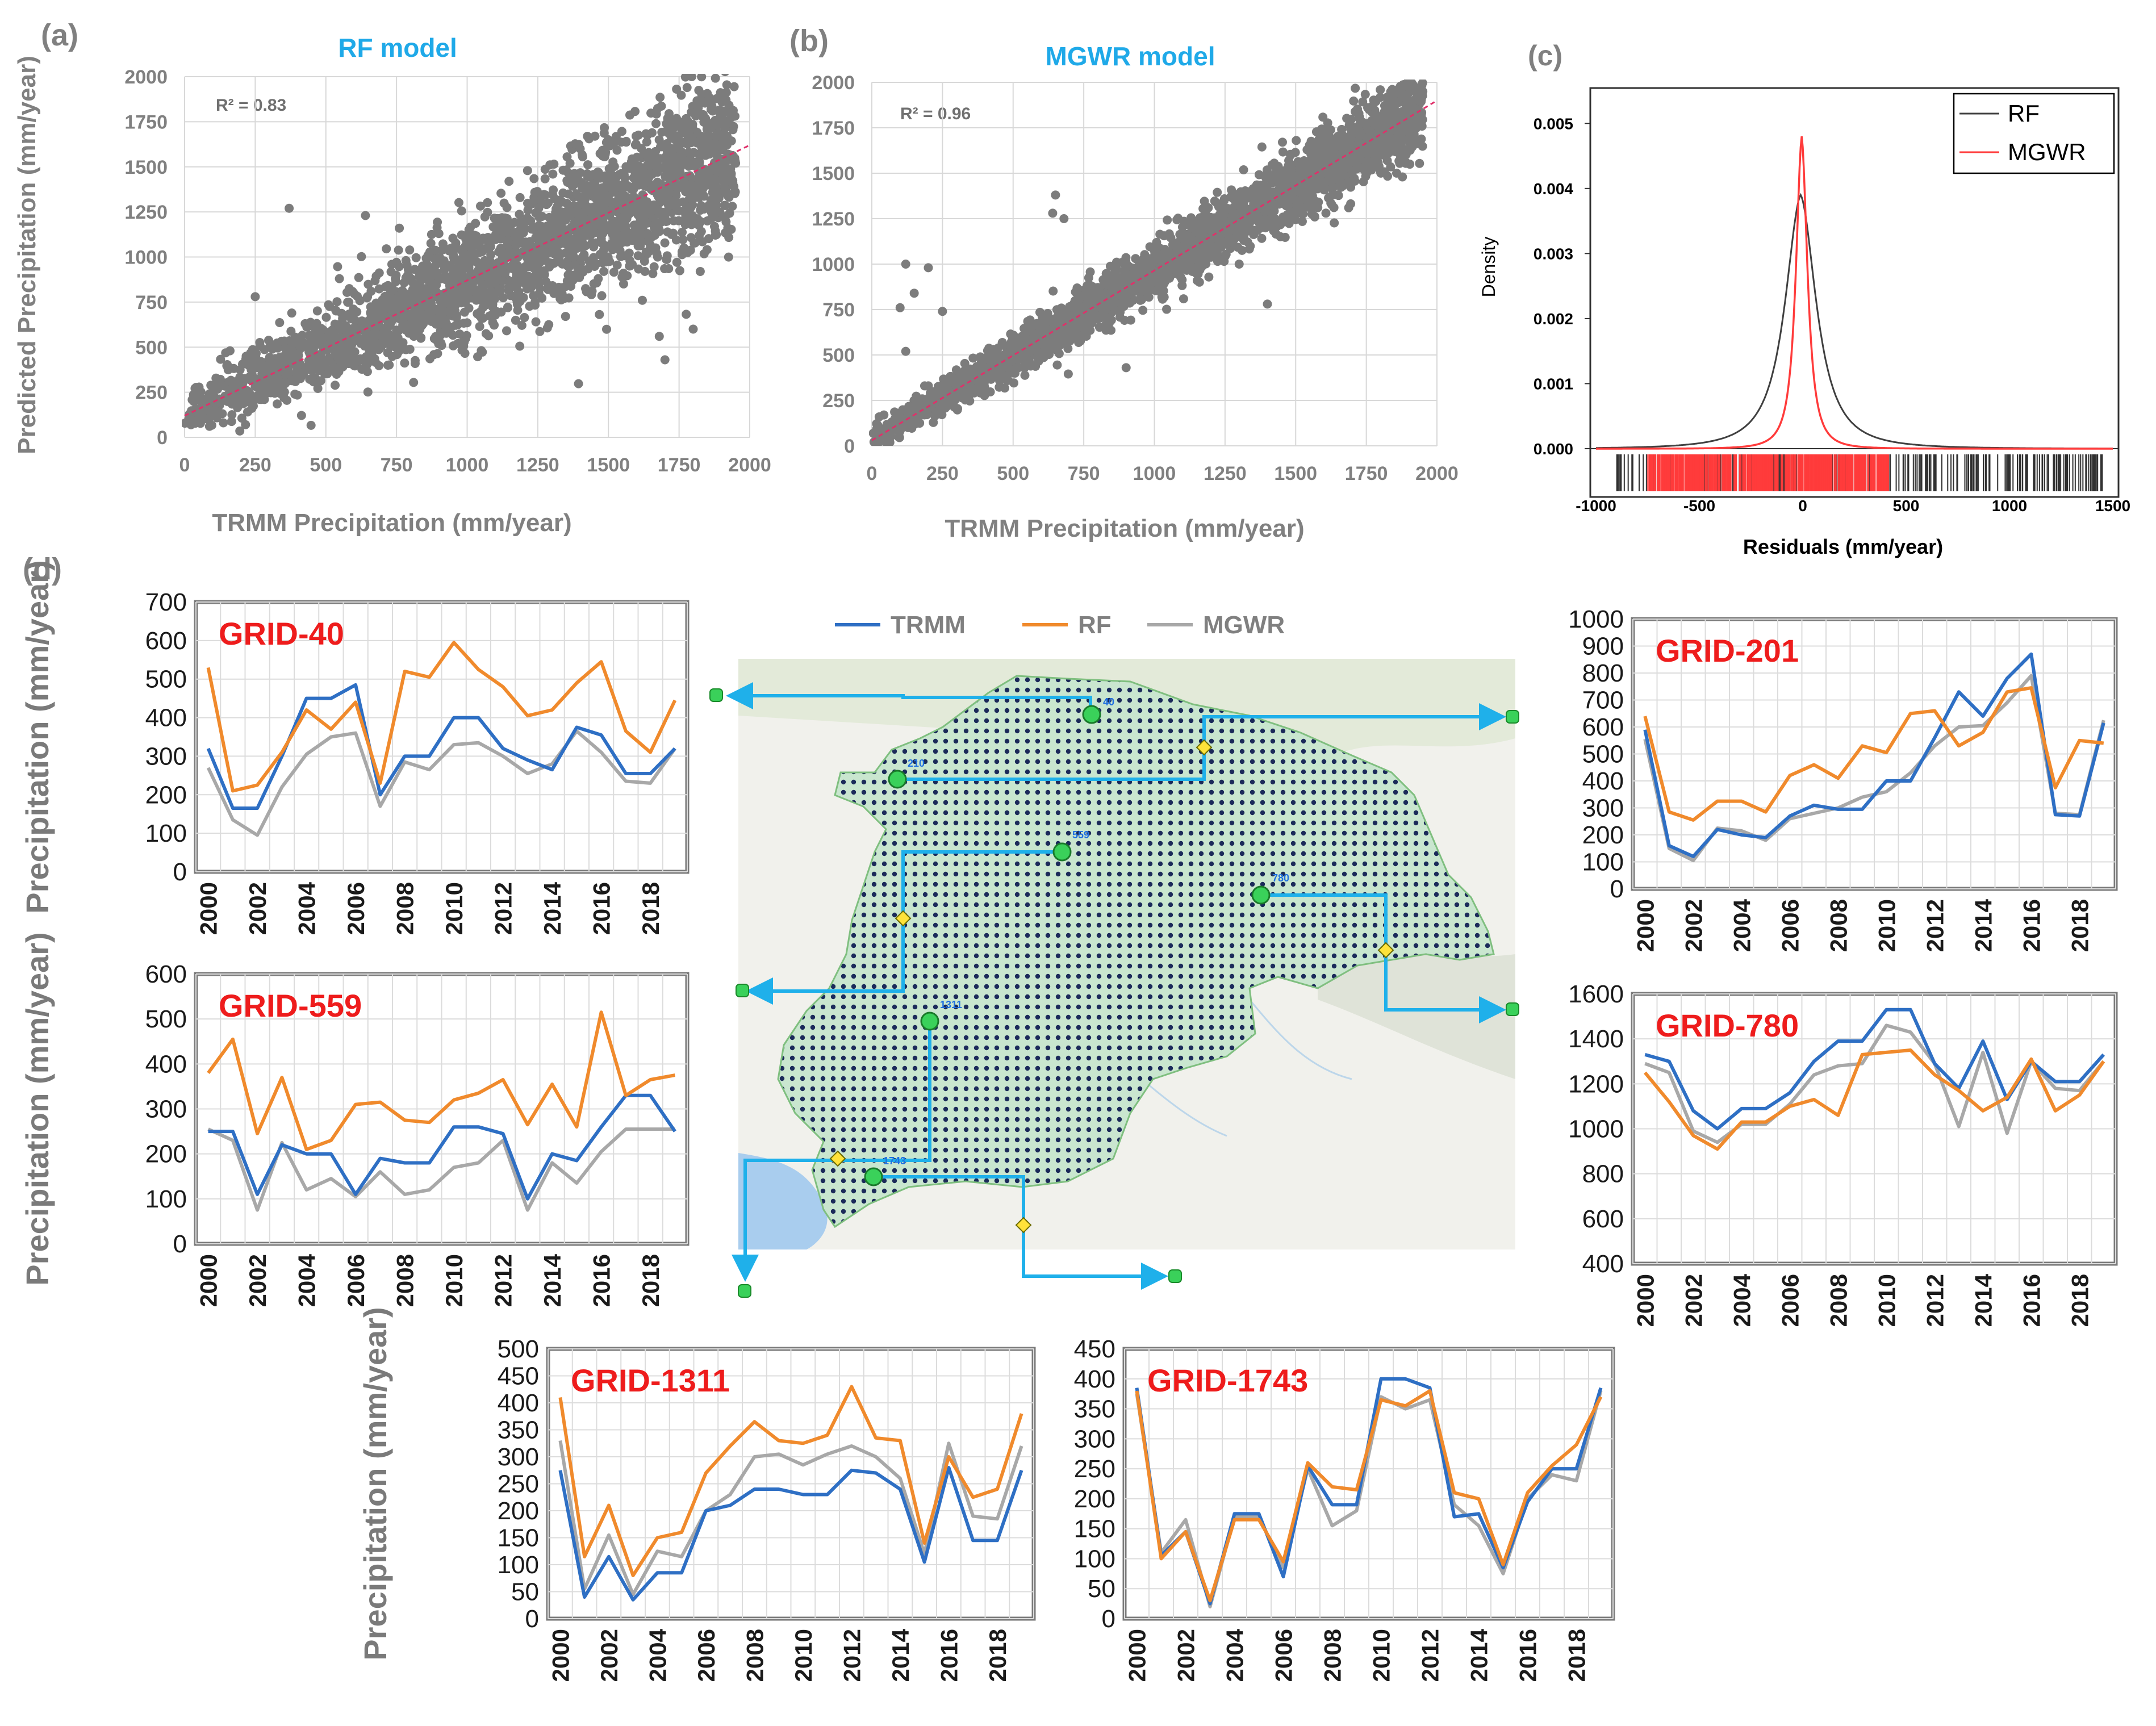 This screenshot has height=1726, width=2156. I want to click on x-tick-label: 1500, so click(1295, 473).